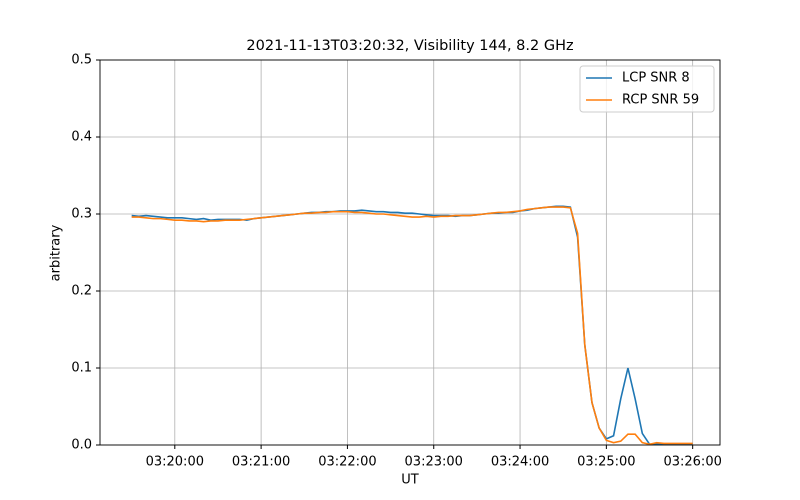  What do you see at coordinates (520, 462) in the screenshot?
I see `x-tick-label: 03:24:00` at bounding box center [520, 462].